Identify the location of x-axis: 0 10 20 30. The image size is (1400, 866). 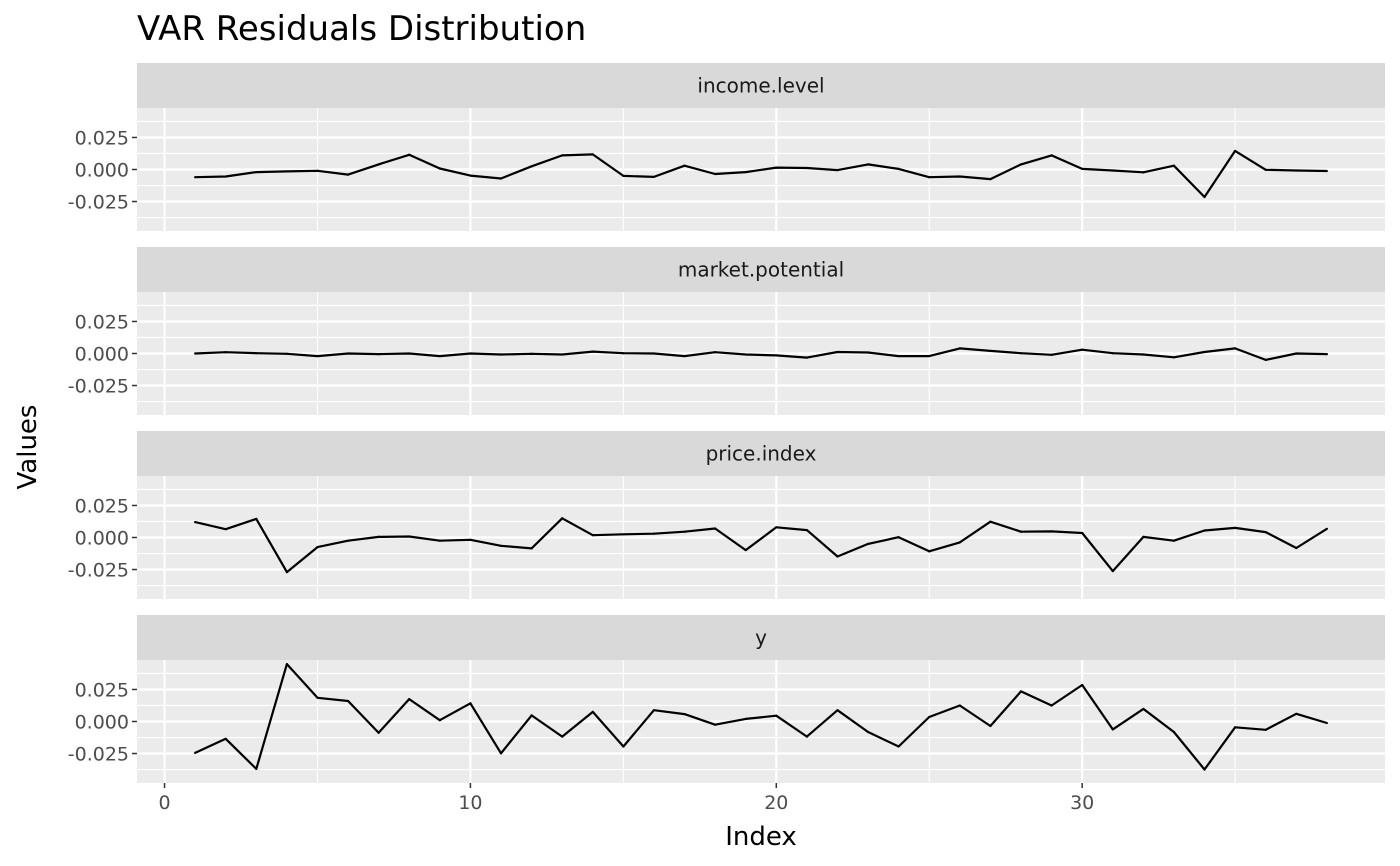
(626, 798).